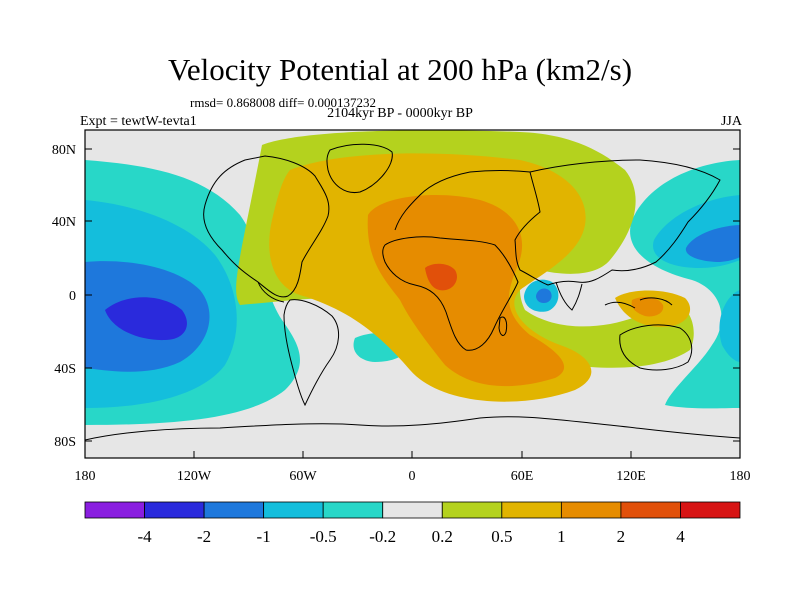 This screenshot has height=600, width=800. I want to click on lat-label-80s: 80S, so click(65, 442).